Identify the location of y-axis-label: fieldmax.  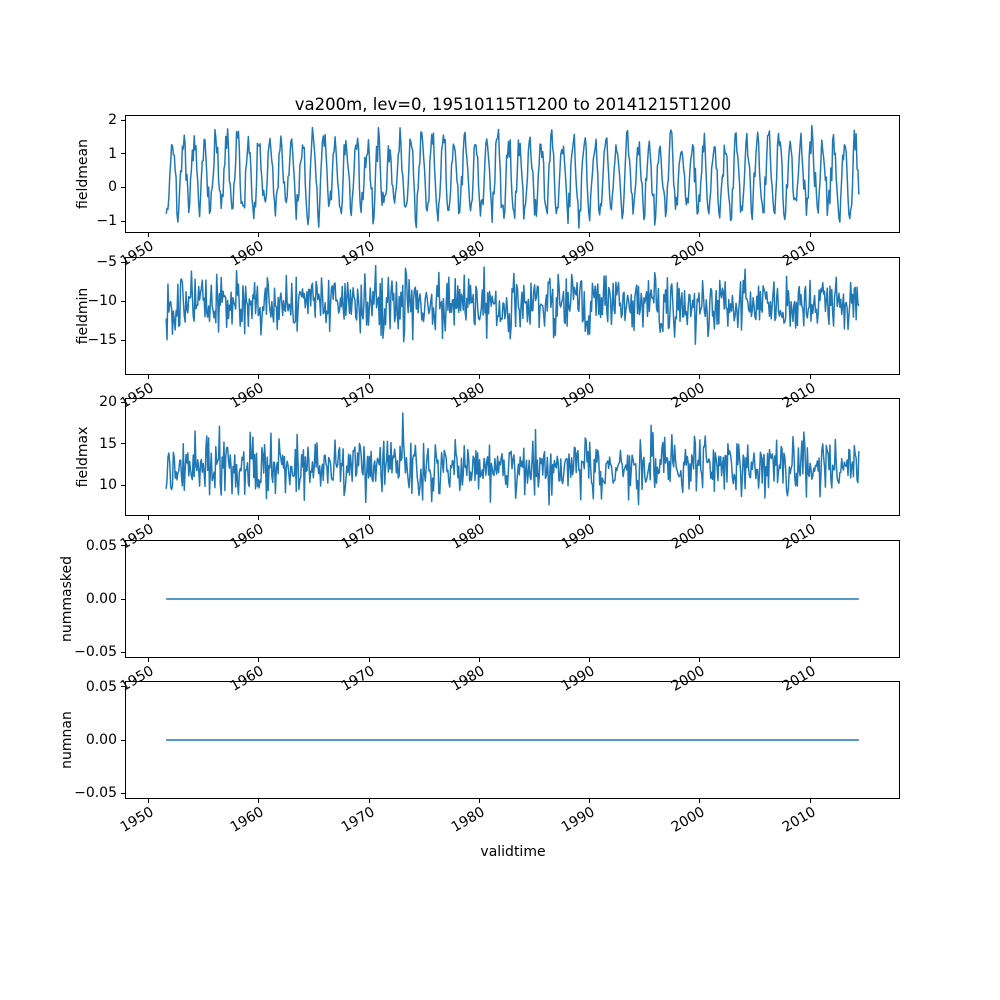
(83, 457).